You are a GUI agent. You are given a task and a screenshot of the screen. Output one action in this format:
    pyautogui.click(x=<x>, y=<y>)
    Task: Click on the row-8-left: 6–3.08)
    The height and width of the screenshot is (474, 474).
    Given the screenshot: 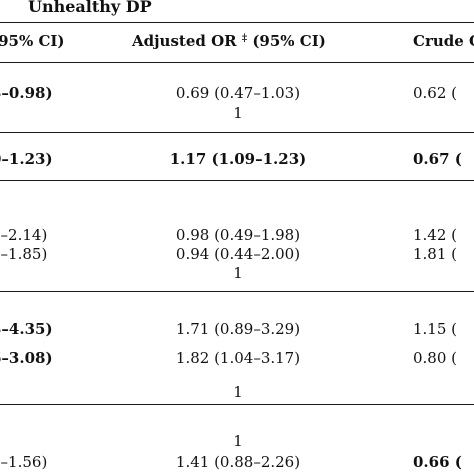 What is the action you would take?
    pyautogui.click(x=26, y=358)
    